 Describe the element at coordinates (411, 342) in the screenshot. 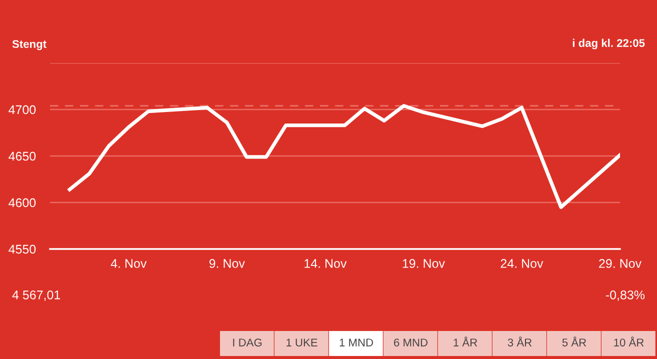

I see `text: 6 MND` at that location.